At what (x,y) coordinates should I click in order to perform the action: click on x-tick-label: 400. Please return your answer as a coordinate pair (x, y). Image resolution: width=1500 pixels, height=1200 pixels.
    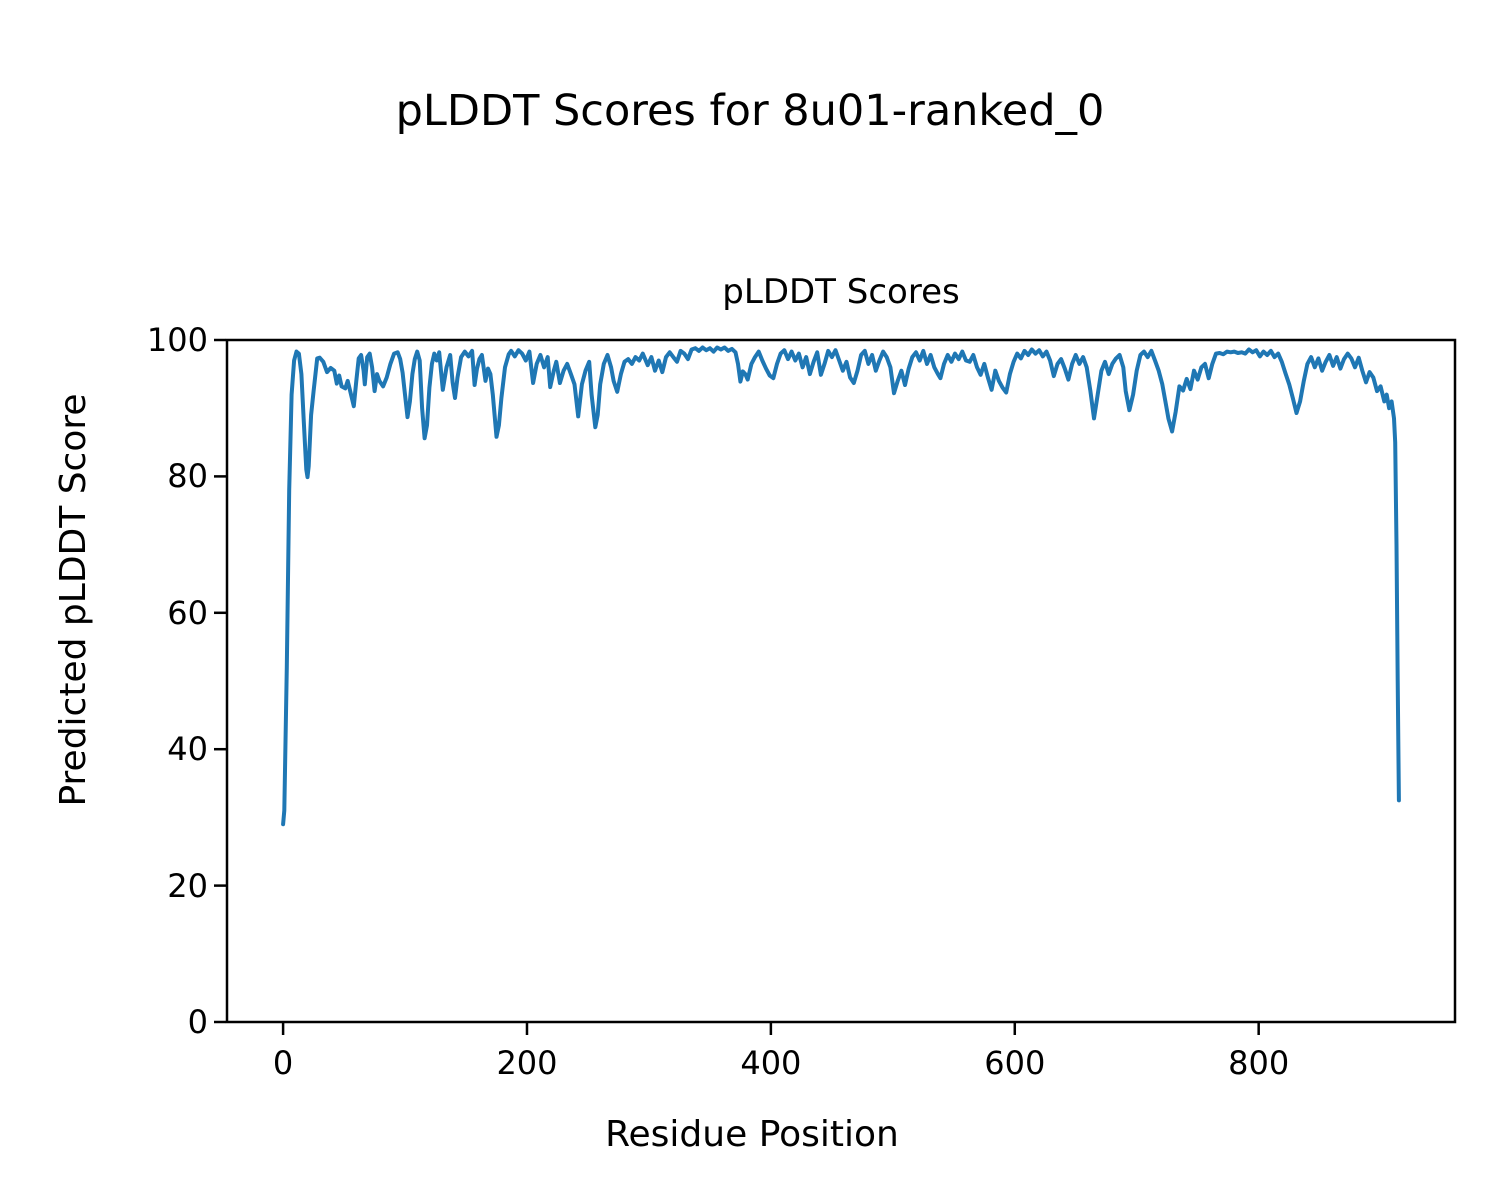
    Looking at the image, I should click on (771, 1063).